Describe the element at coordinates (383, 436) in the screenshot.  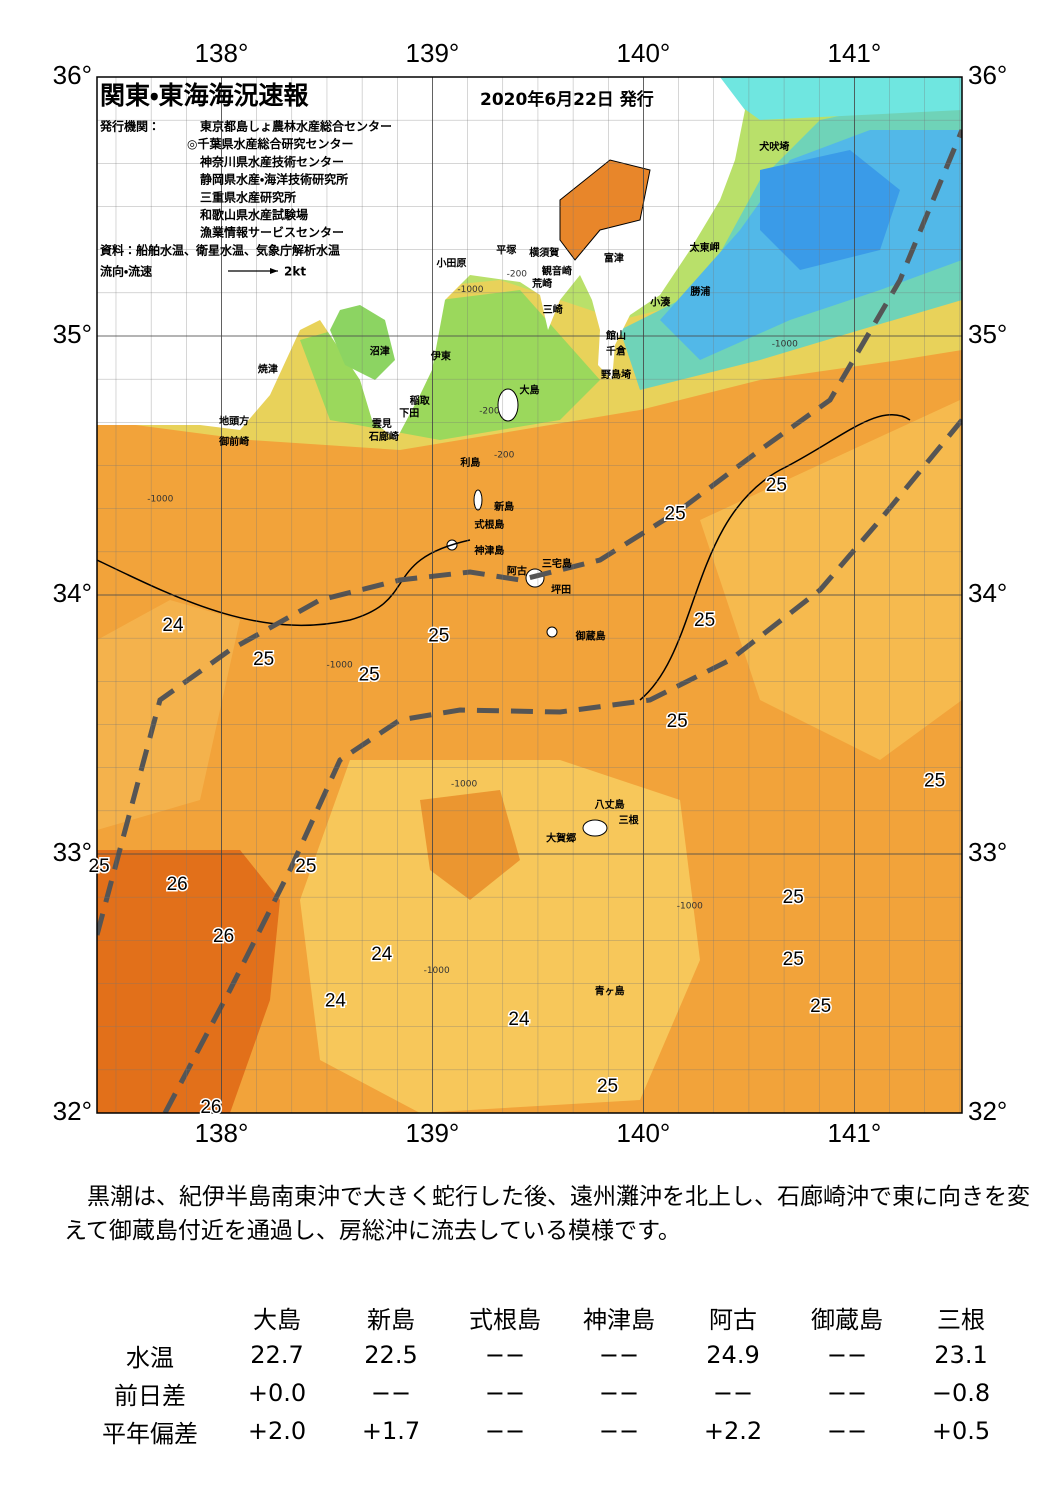
I see `place-name: 石廊崎` at that location.